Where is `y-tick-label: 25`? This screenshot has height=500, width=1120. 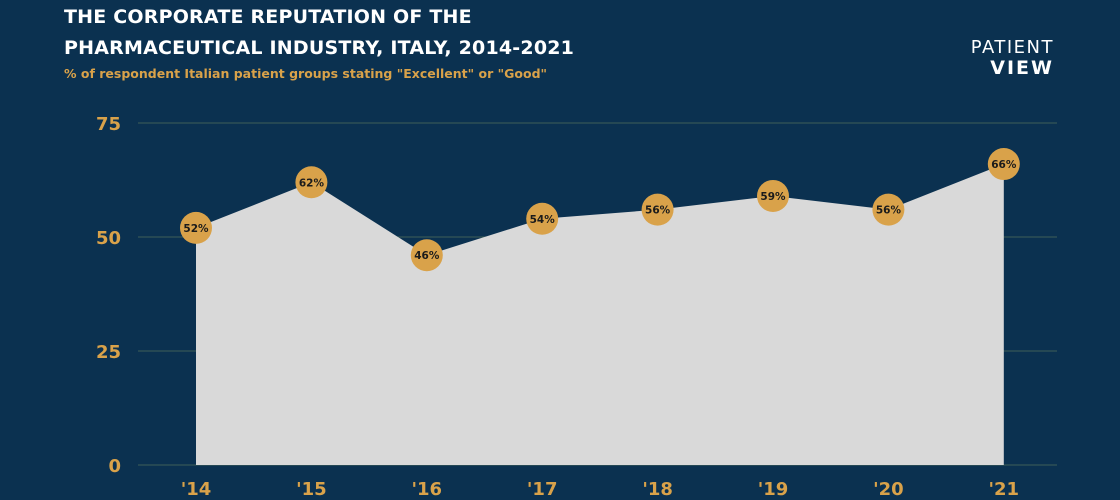
y-tick-label: 25 is located at coordinates (108, 352).